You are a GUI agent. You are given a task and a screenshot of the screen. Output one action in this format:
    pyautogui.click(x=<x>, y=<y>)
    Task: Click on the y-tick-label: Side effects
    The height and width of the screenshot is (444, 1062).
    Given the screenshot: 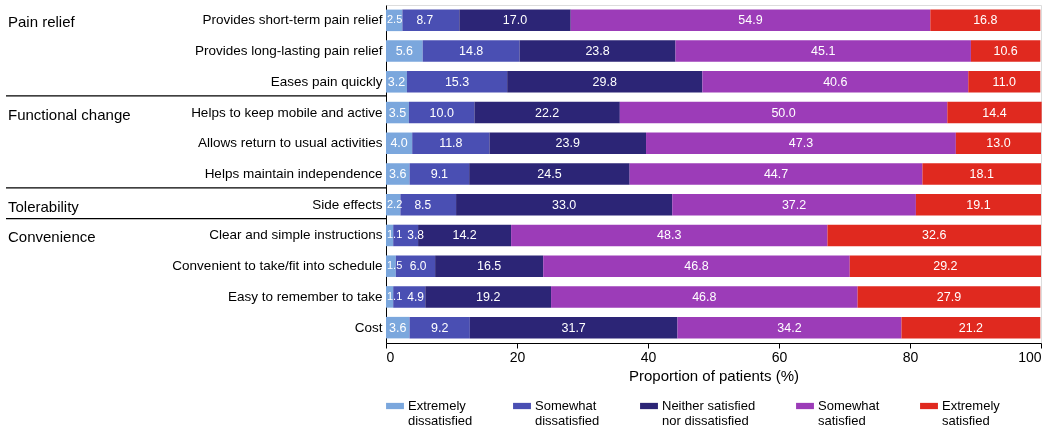 What is the action you would take?
    pyautogui.click(x=347, y=204)
    